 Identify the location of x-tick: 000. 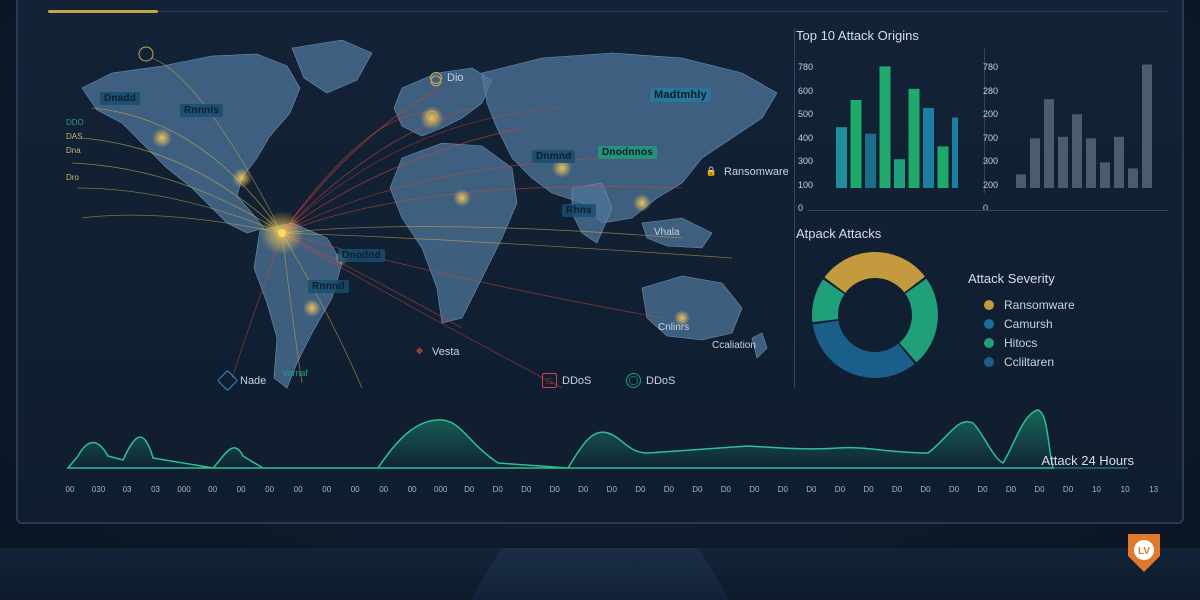
(441, 489).